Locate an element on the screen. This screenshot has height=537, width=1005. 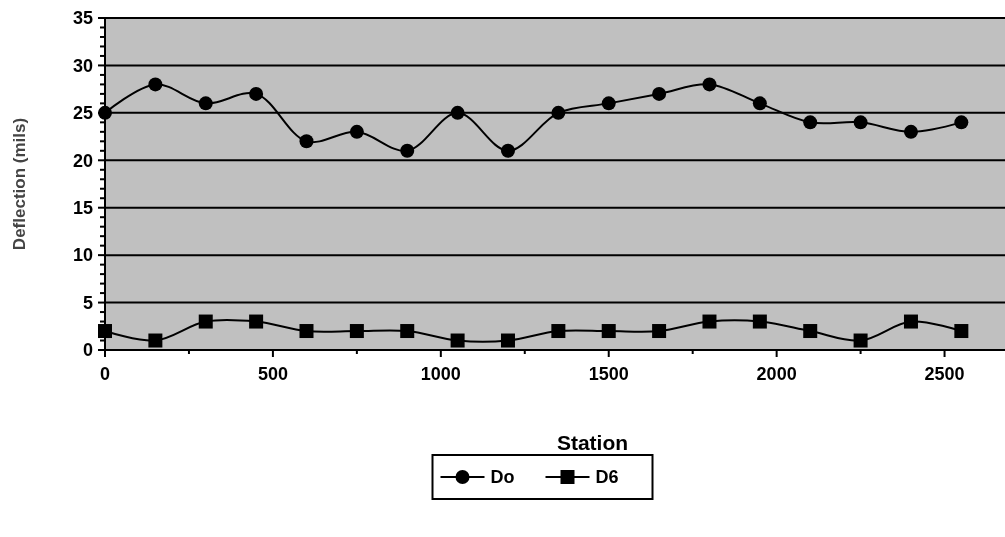
x-axis-title: Station is located at coordinates (592, 442).